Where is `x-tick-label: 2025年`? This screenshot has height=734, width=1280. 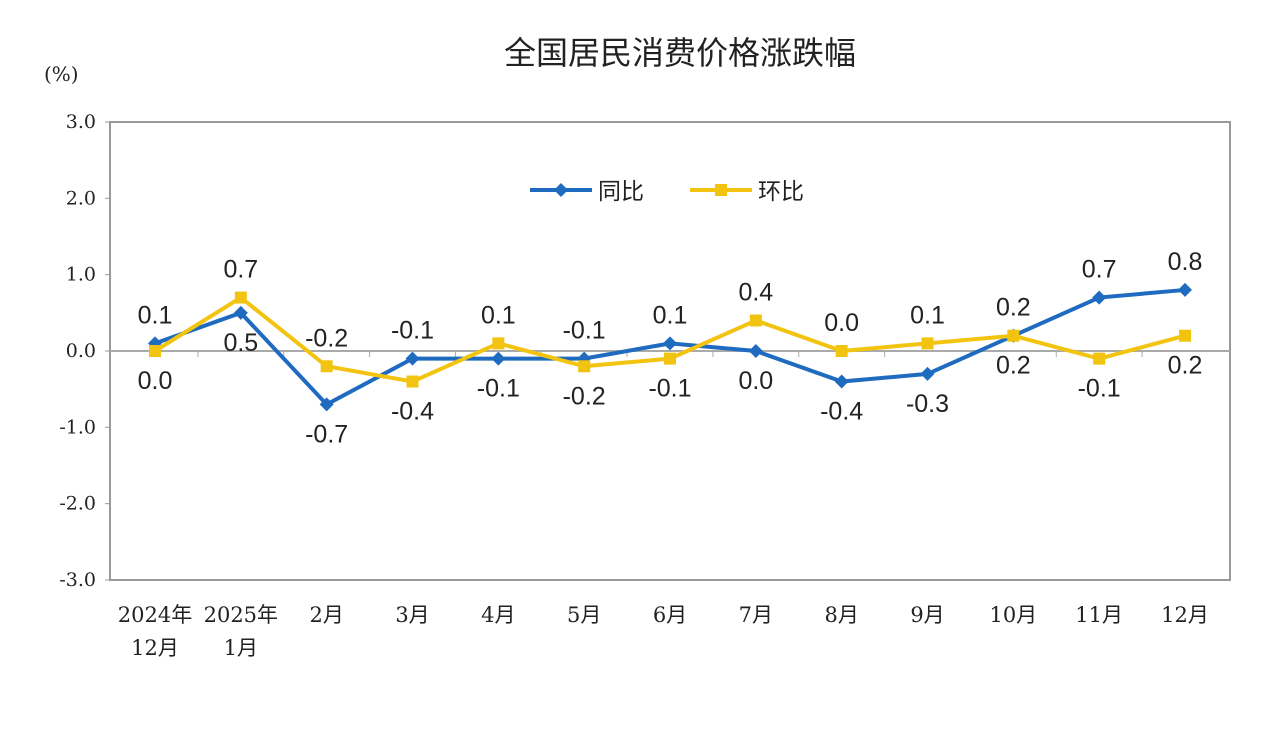
x-tick-label: 2025年 is located at coordinates (241, 615).